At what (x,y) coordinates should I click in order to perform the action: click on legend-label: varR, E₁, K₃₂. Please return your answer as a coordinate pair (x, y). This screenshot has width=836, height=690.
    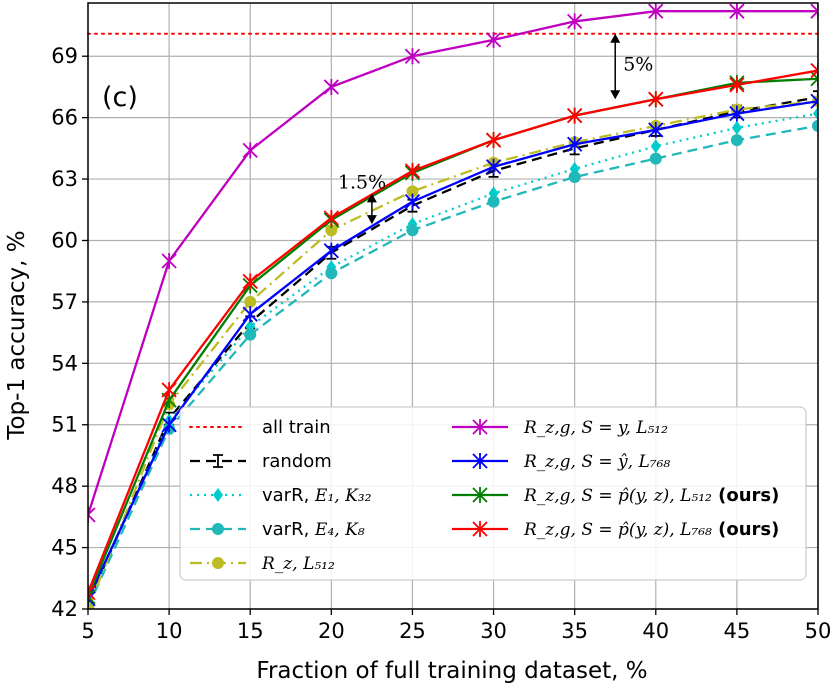
    Looking at the image, I should click on (317, 495).